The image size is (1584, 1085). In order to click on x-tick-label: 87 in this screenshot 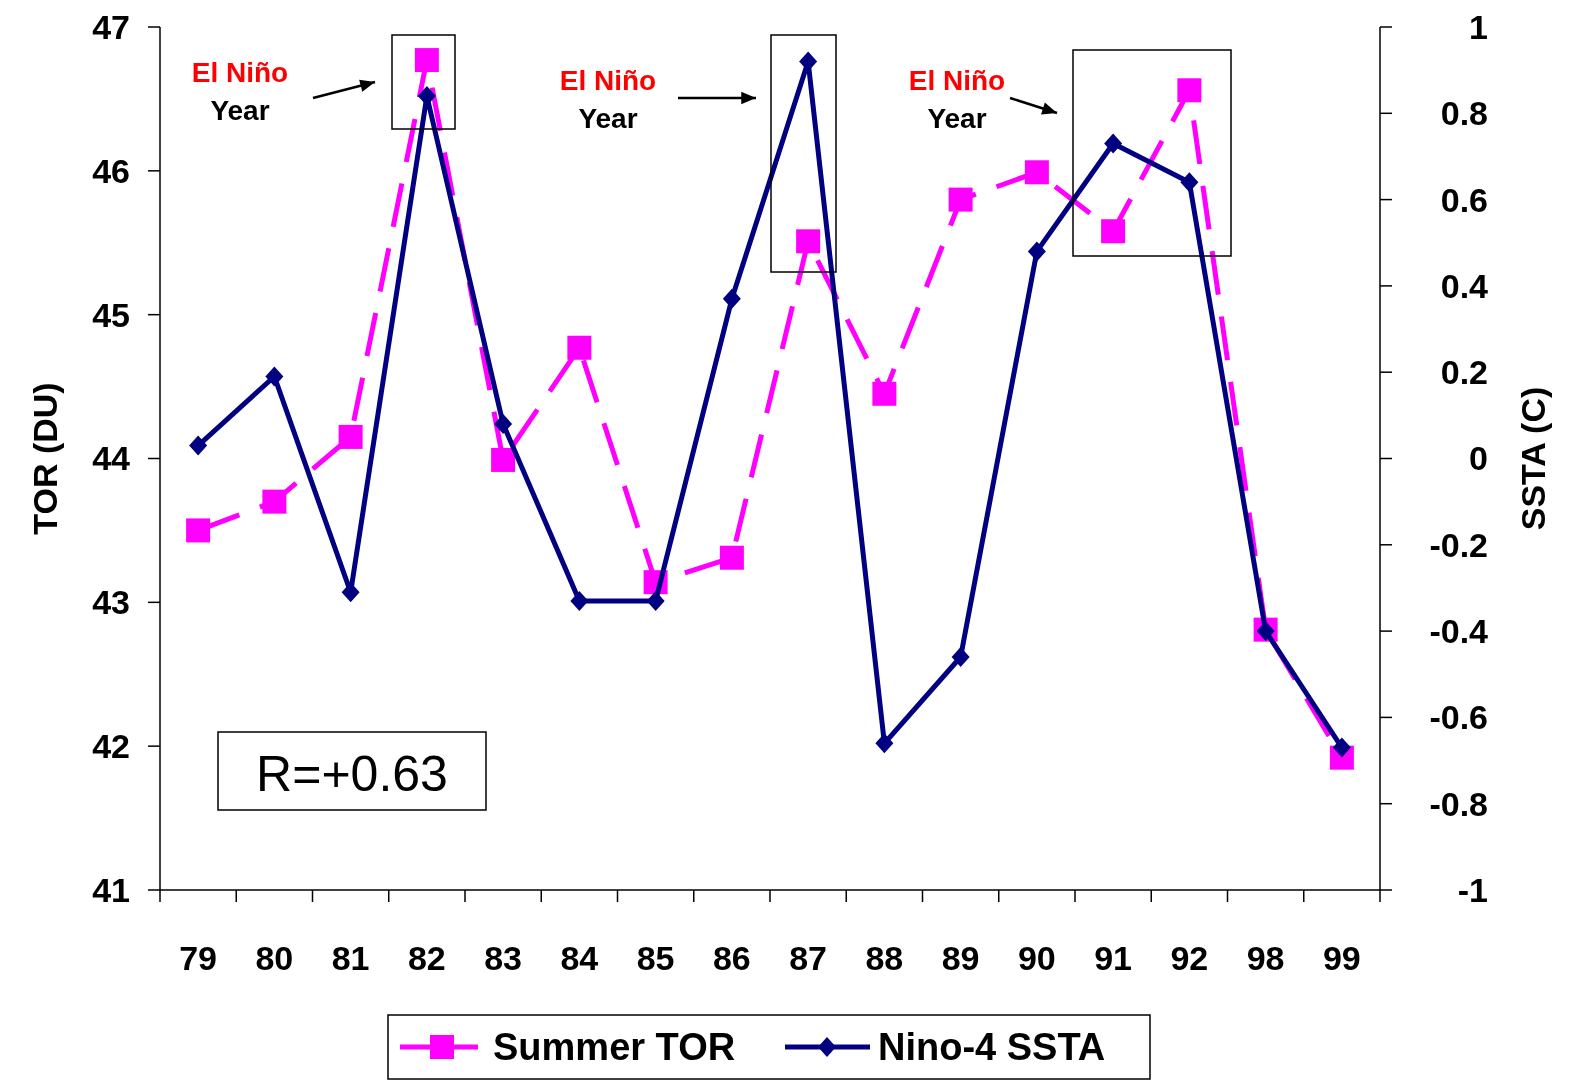, I will do `click(808, 957)`.